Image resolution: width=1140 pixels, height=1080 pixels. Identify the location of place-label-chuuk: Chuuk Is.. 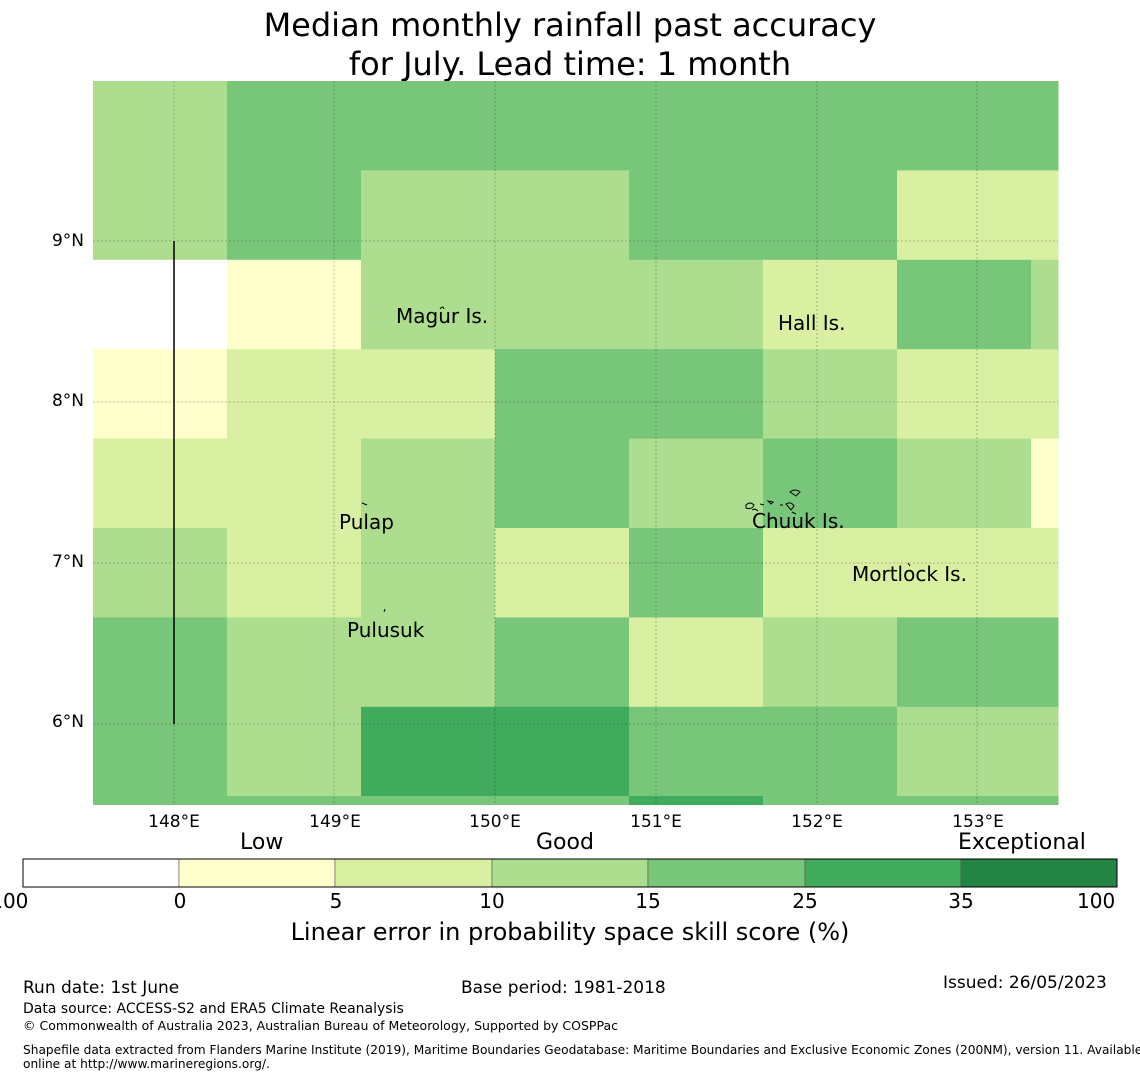
(798, 521).